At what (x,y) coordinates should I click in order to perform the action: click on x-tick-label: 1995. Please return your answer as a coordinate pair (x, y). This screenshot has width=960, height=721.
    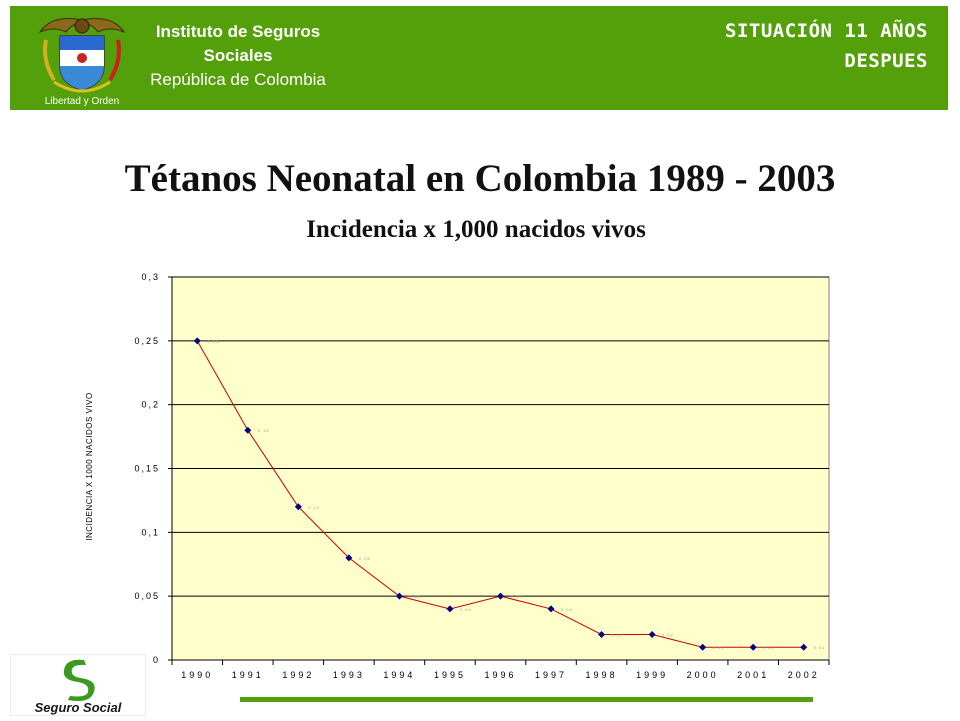
    Looking at the image, I should click on (450, 675).